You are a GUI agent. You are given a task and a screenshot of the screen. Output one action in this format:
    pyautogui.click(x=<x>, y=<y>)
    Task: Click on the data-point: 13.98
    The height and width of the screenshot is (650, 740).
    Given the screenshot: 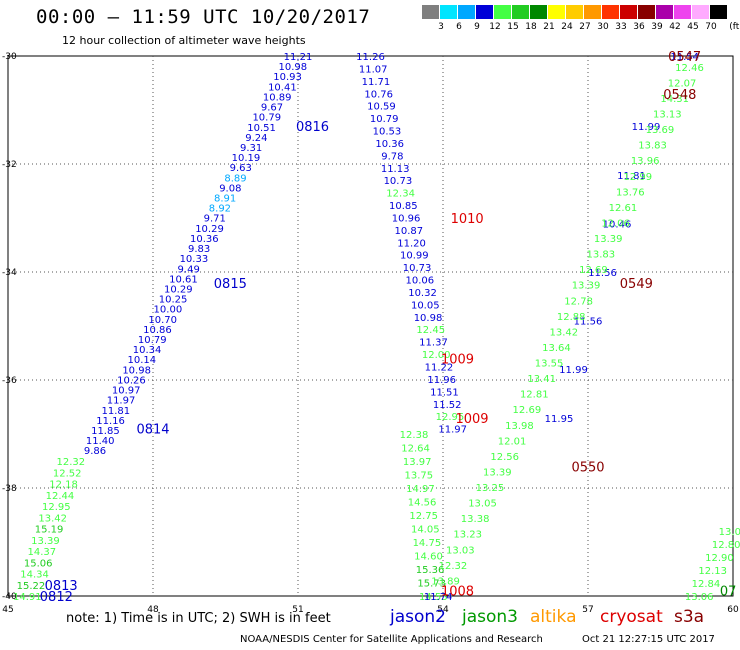 What is the action you would take?
    pyautogui.click(x=519, y=426)
    